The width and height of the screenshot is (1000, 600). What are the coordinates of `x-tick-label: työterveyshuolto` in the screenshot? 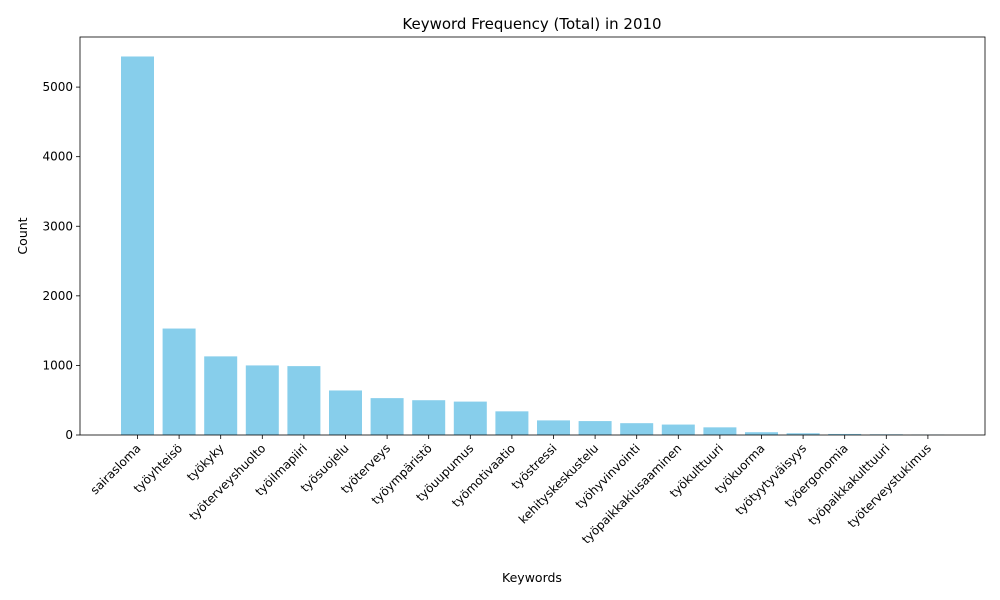 It's located at (227, 482).